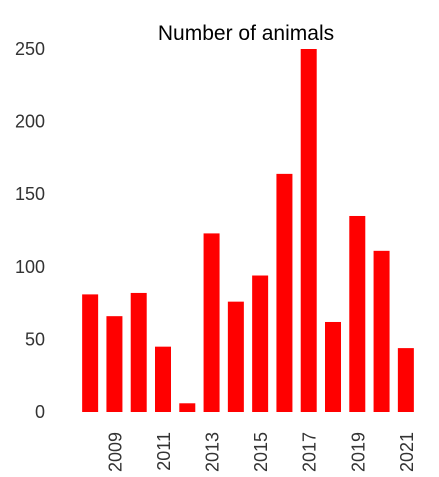  I want to click on bar-2015, so click(260, 343).